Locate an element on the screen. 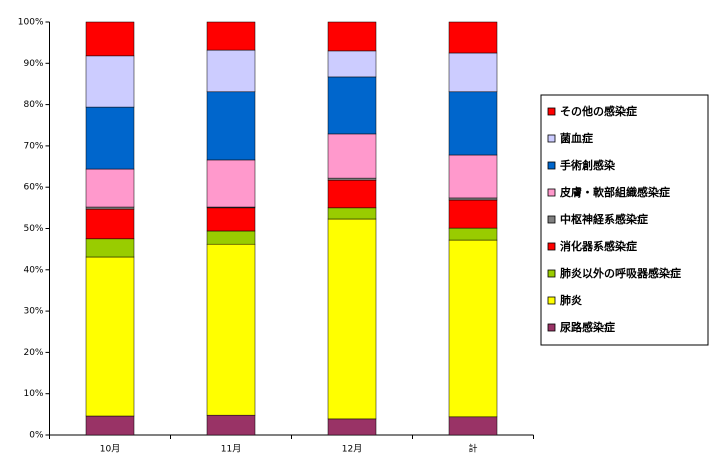  x-tick-label: 12月 is located at coordinates (352, 449).